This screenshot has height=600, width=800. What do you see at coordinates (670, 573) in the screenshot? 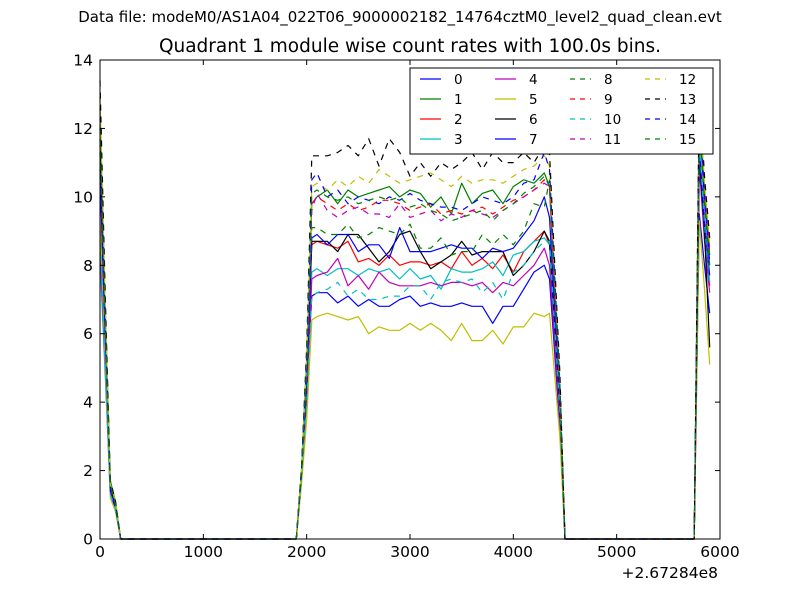
I see `x-offset-label: +2.67284e8` at bounding box center [670, 573].